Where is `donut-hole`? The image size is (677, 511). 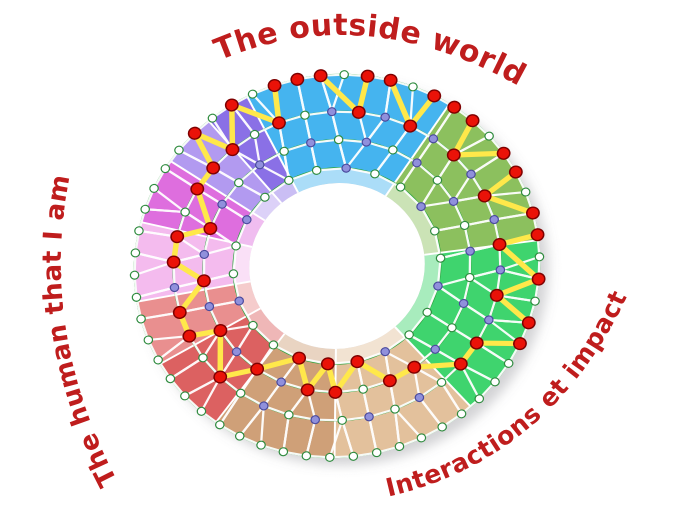 donut-hole is located at coordinates (337, 266).